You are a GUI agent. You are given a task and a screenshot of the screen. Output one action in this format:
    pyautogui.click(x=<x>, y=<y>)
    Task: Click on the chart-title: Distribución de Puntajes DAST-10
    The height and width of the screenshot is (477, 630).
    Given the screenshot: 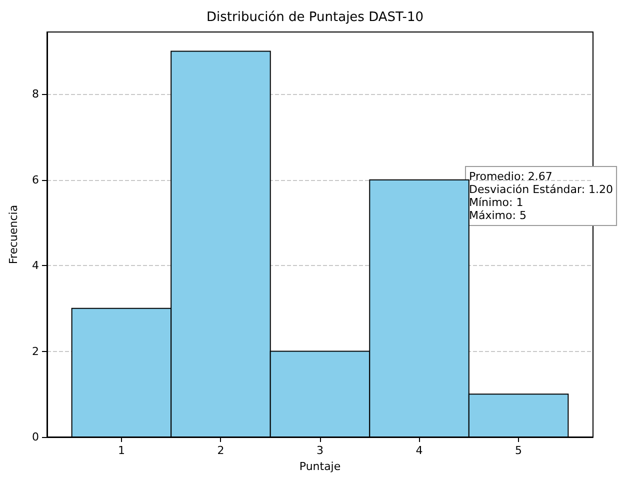 What is the action you would take?
    pyautogui.click(x=315, y=17)
    